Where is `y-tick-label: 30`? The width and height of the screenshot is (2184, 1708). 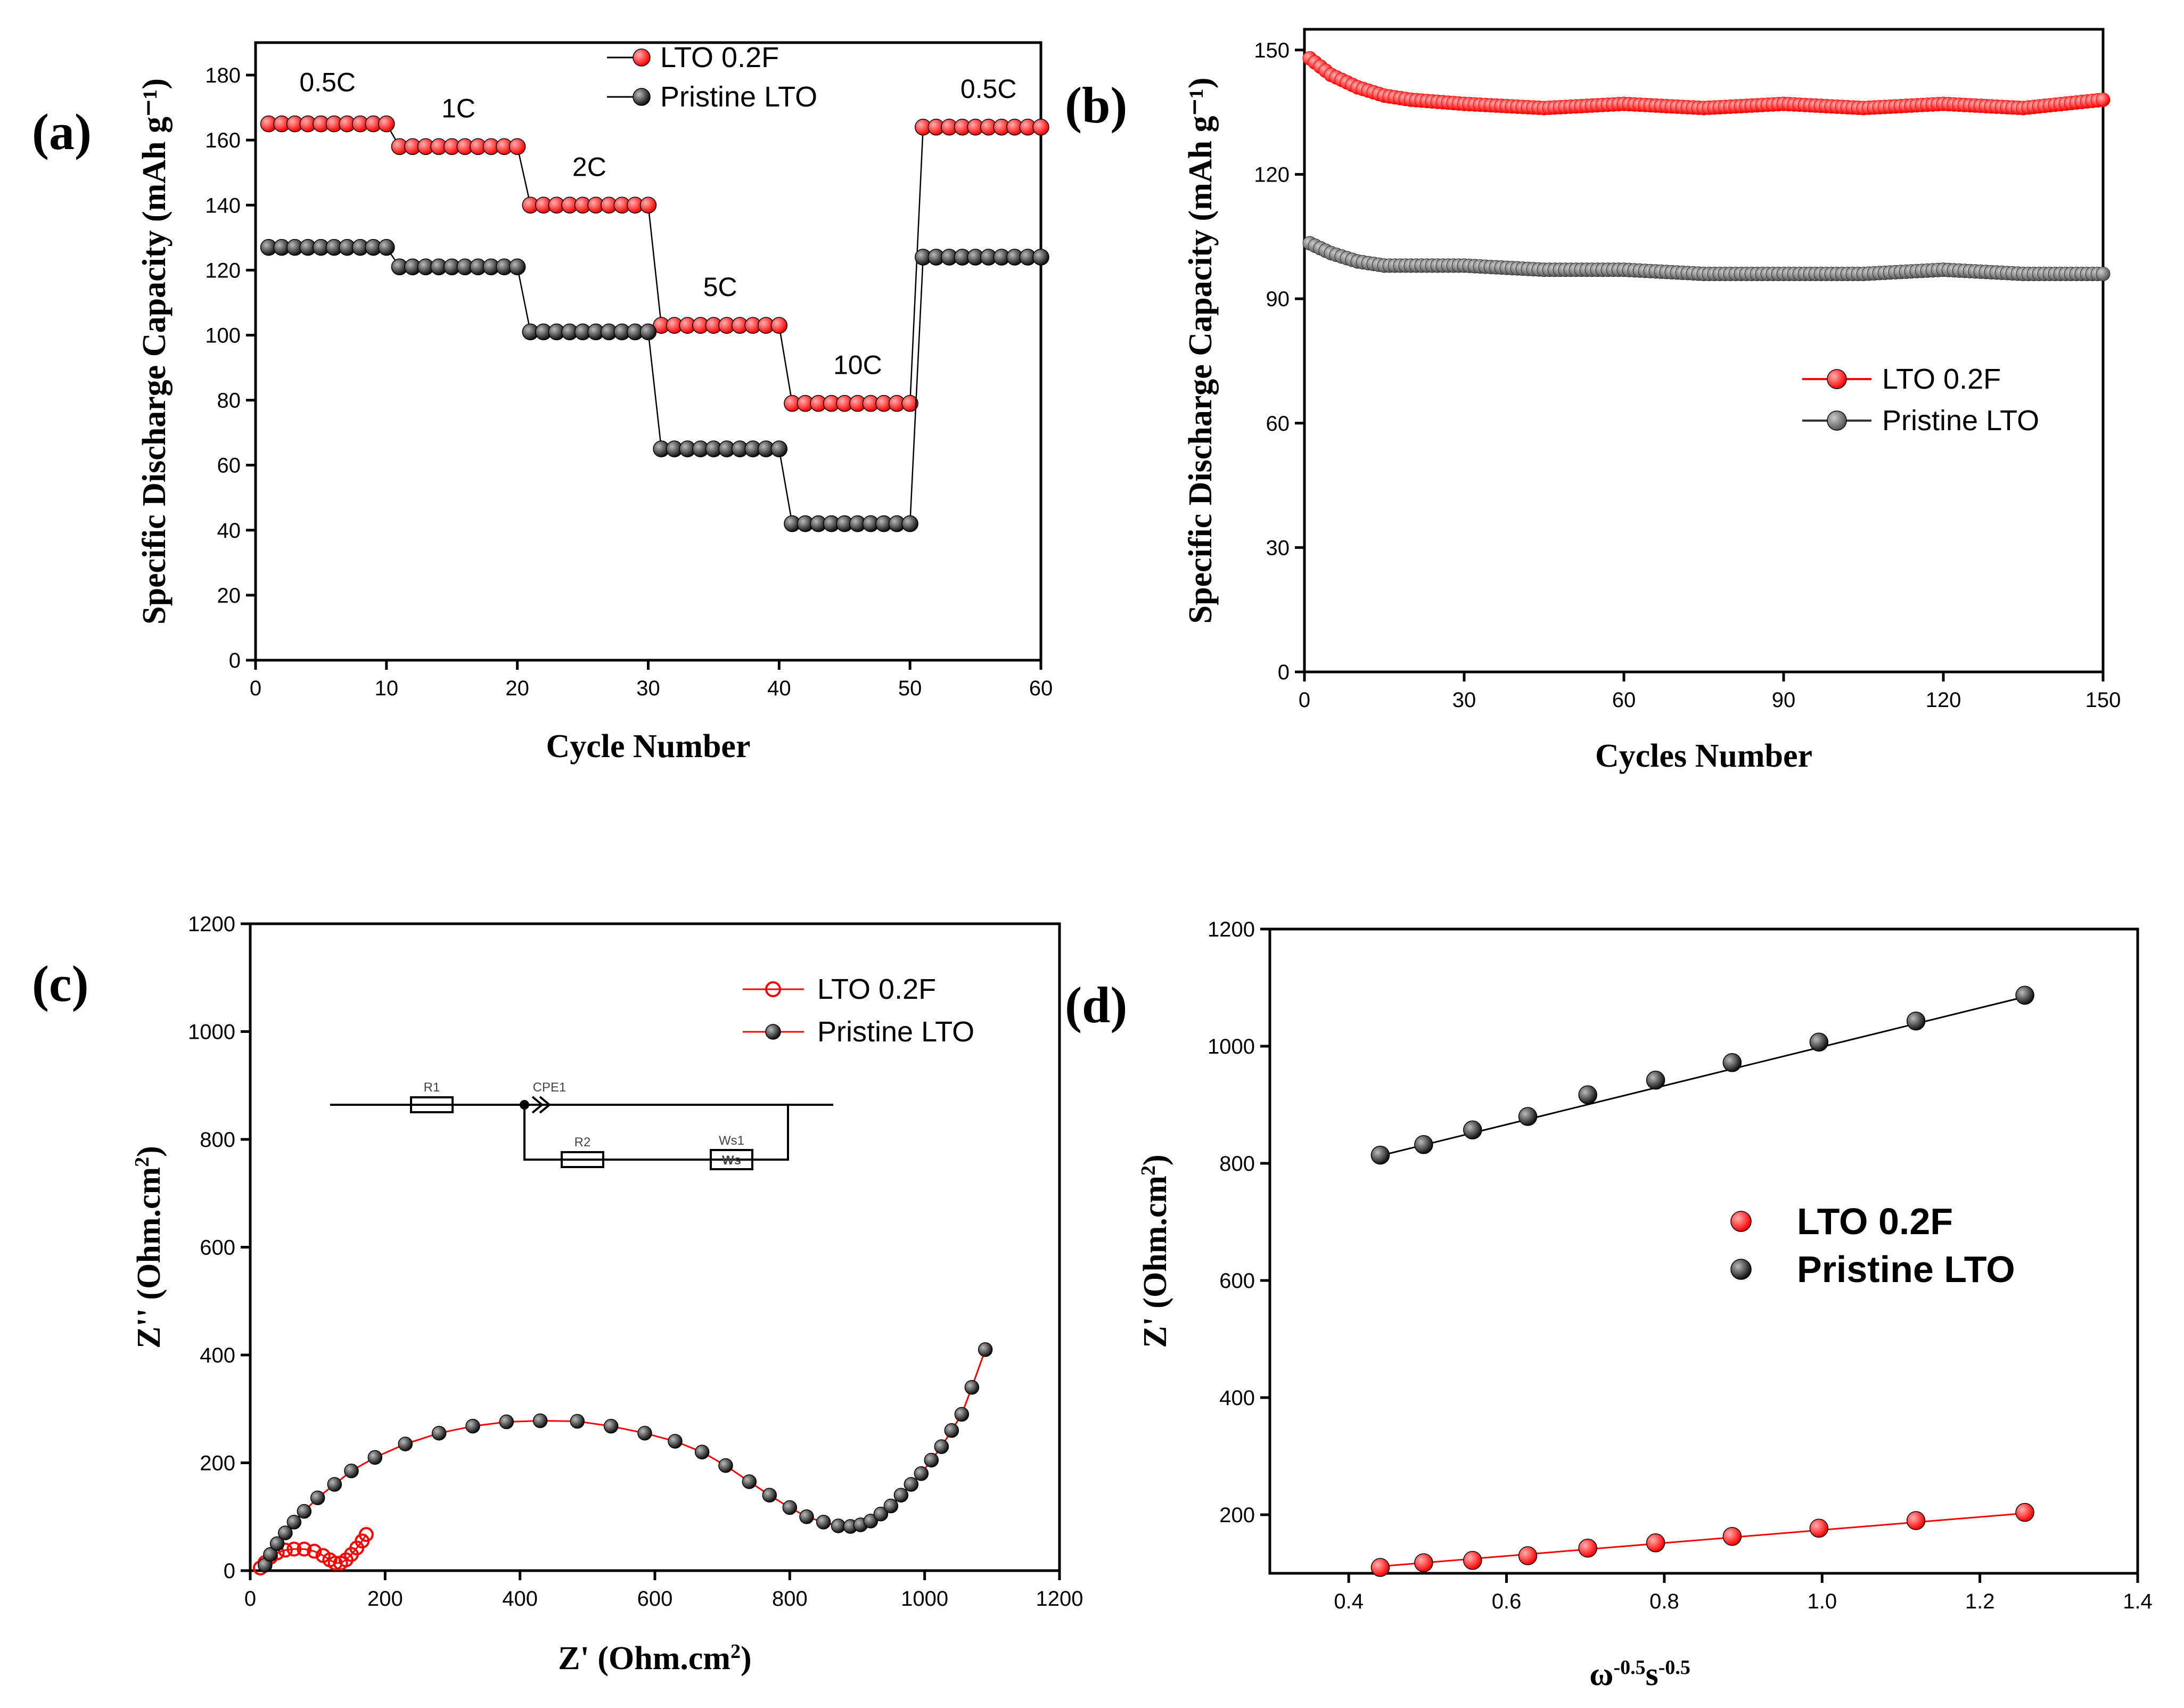 y-tick-label: 30 is located at coordinates (1278, 548).